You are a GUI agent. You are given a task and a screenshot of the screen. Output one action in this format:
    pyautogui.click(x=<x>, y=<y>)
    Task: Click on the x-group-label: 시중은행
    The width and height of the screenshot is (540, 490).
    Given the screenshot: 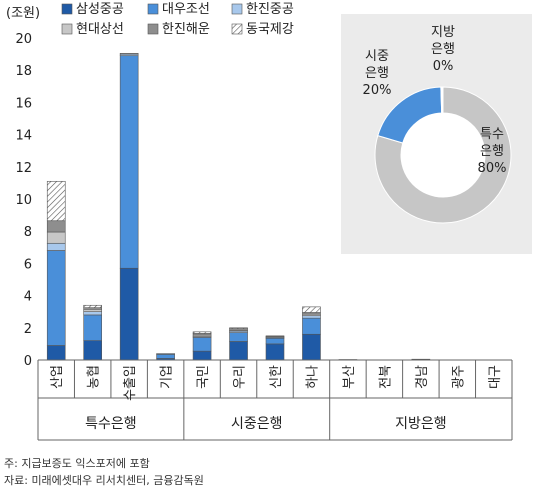 What is the action you would take?
    pyautogui.click(x=257, y=424)
    